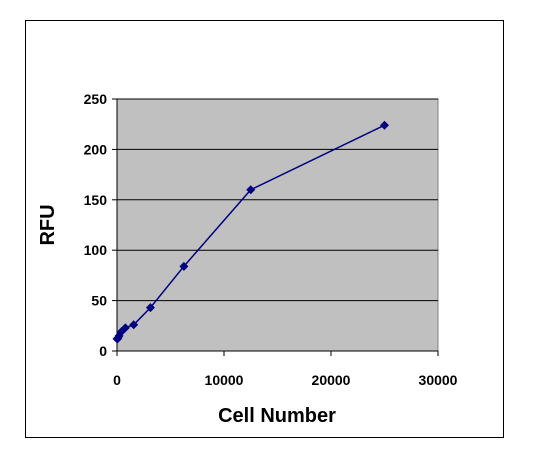 The height and width of the screenshot is (460, 536). I want to click on x-tick-label: 0, so click(117, 380).